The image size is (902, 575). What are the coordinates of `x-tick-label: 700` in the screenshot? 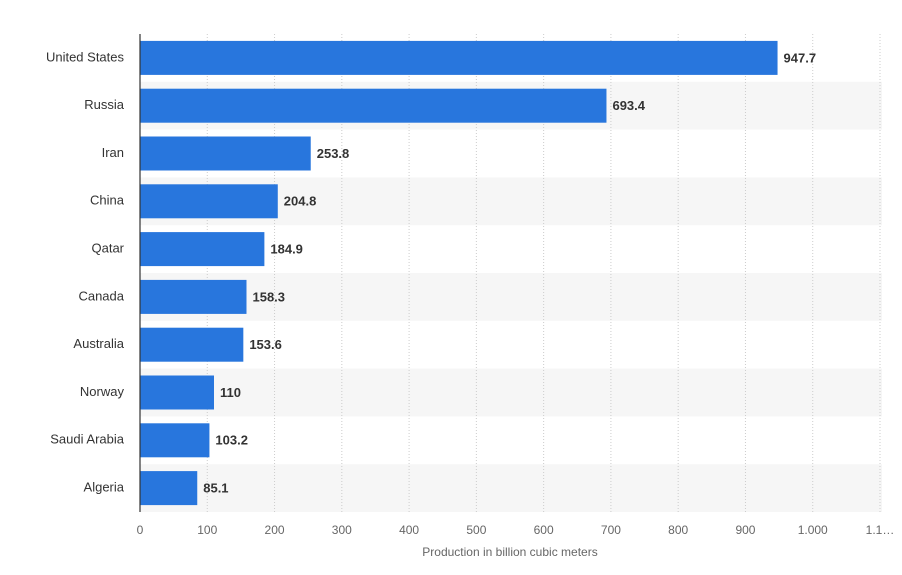 It's located at (611, 530).